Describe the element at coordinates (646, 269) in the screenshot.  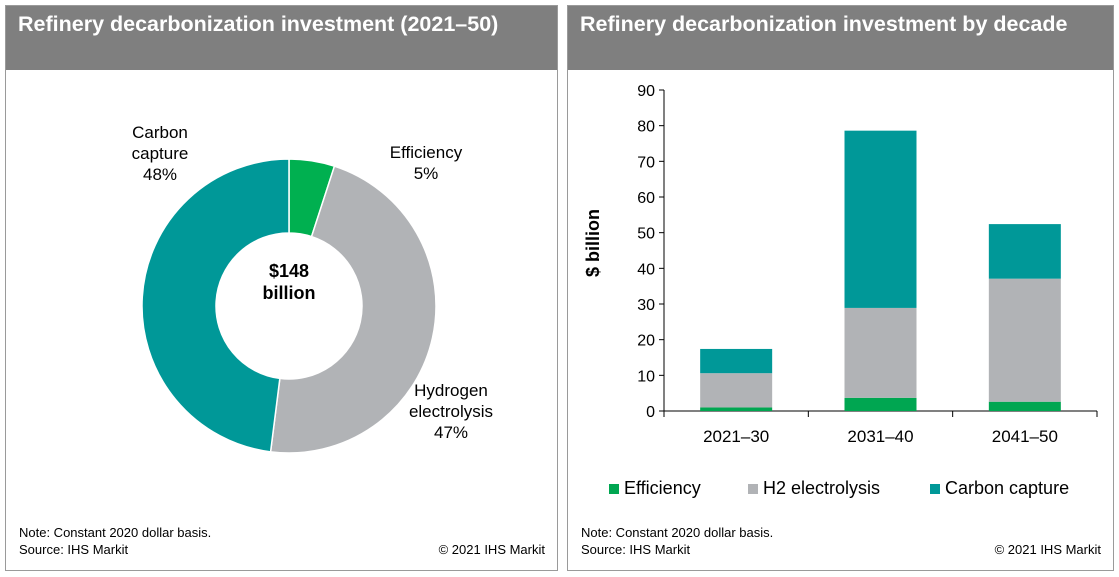
I see `y-tick-label: 40` at that location.